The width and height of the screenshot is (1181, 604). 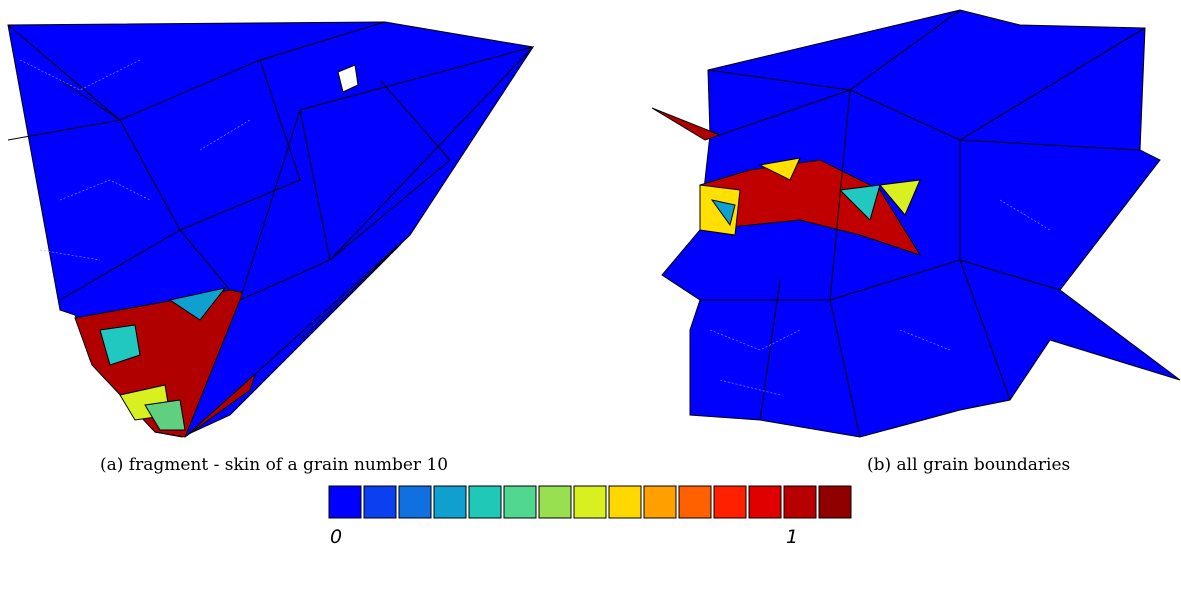 I want to click on colorbar-min-label: 0, so click(x=336, y=537).